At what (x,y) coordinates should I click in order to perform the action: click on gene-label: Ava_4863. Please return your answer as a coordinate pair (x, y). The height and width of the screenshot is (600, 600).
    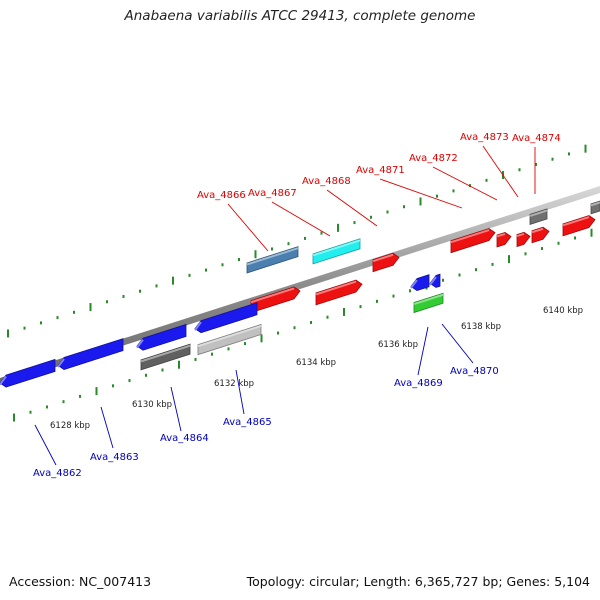
    Looking at the image, I should click on (114, 457).